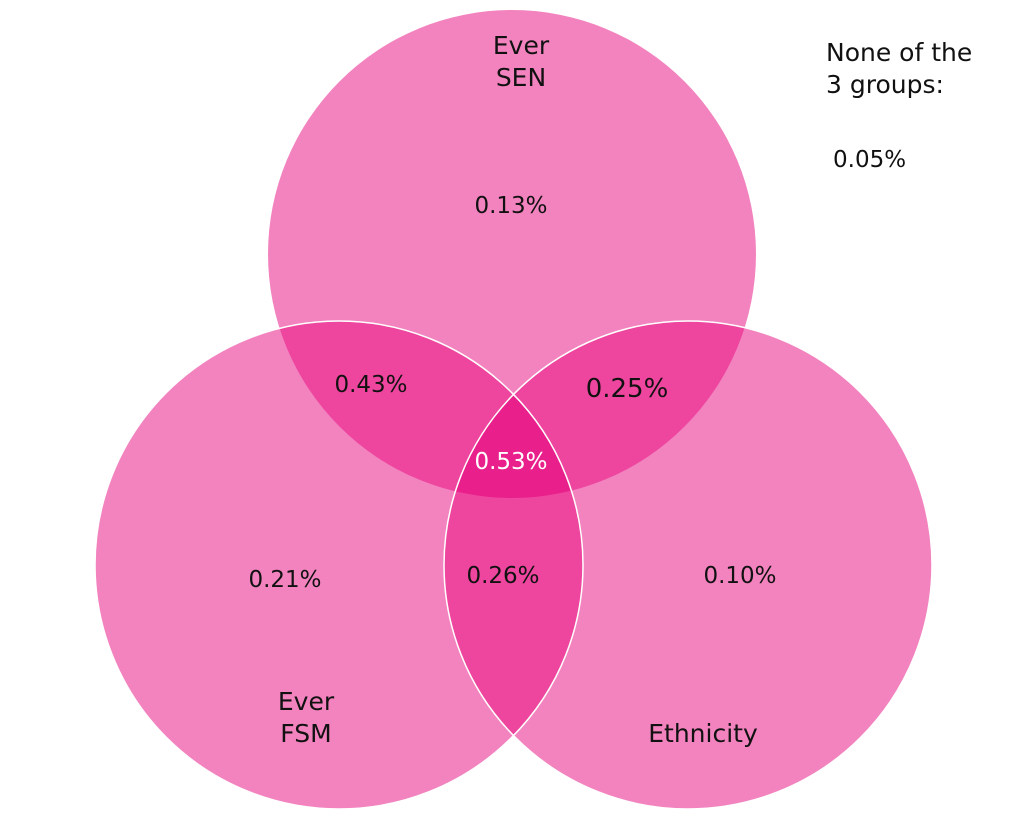 This screenshot has width=1024, height=816. Describe the element at coordinates (425, 409) in the screenshot. I see `region-sen-fsm` at that location.